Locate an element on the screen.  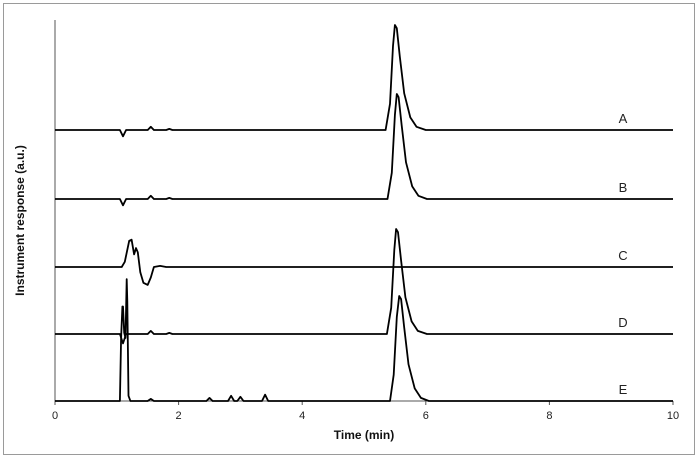
x-ticks: 0 2 4 6 8 10 is located at coordinates (365, 411).